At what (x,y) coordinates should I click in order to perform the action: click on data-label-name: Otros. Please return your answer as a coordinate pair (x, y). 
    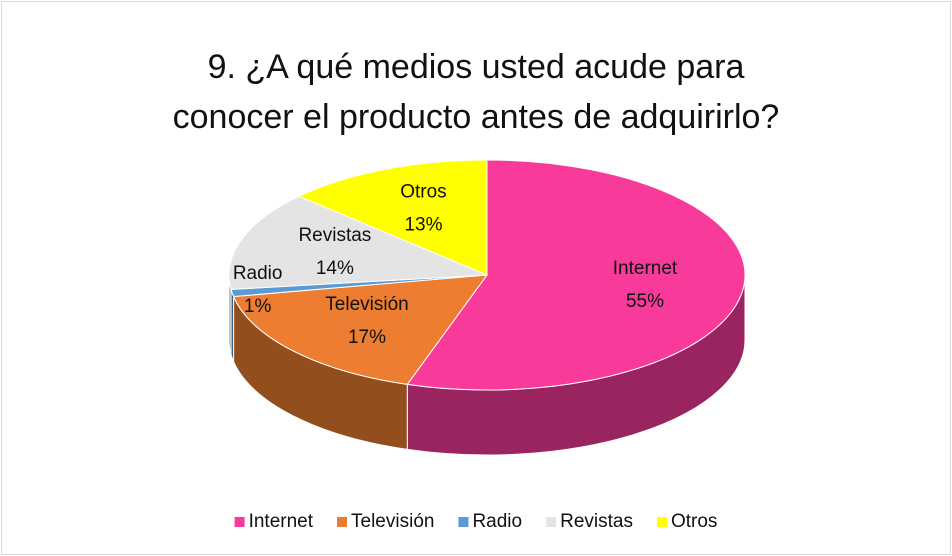
    Looking at the image, I should click on (423, 192).